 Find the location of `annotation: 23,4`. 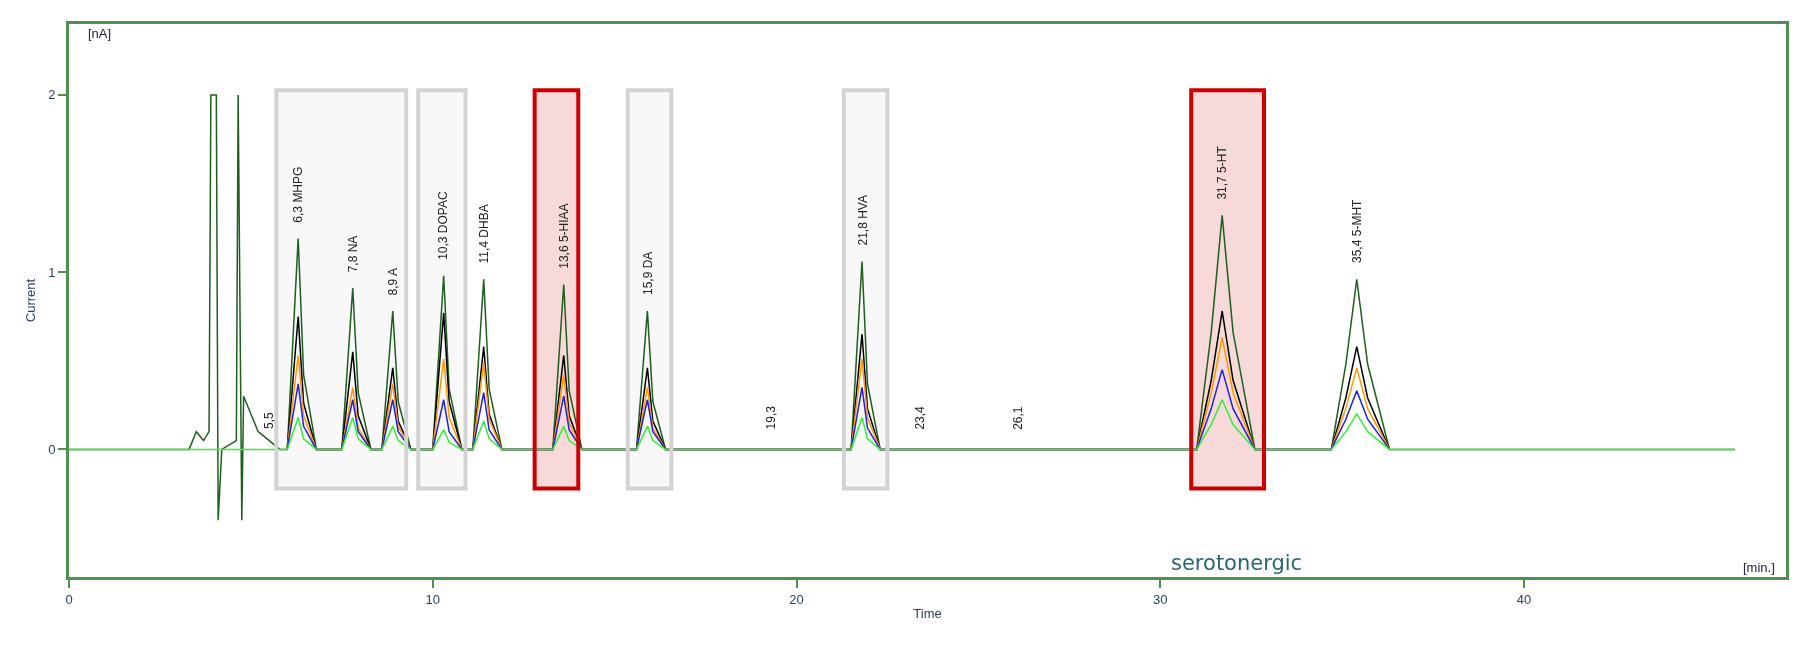

annotation: 23,4 is located at coordinates (919, 417).